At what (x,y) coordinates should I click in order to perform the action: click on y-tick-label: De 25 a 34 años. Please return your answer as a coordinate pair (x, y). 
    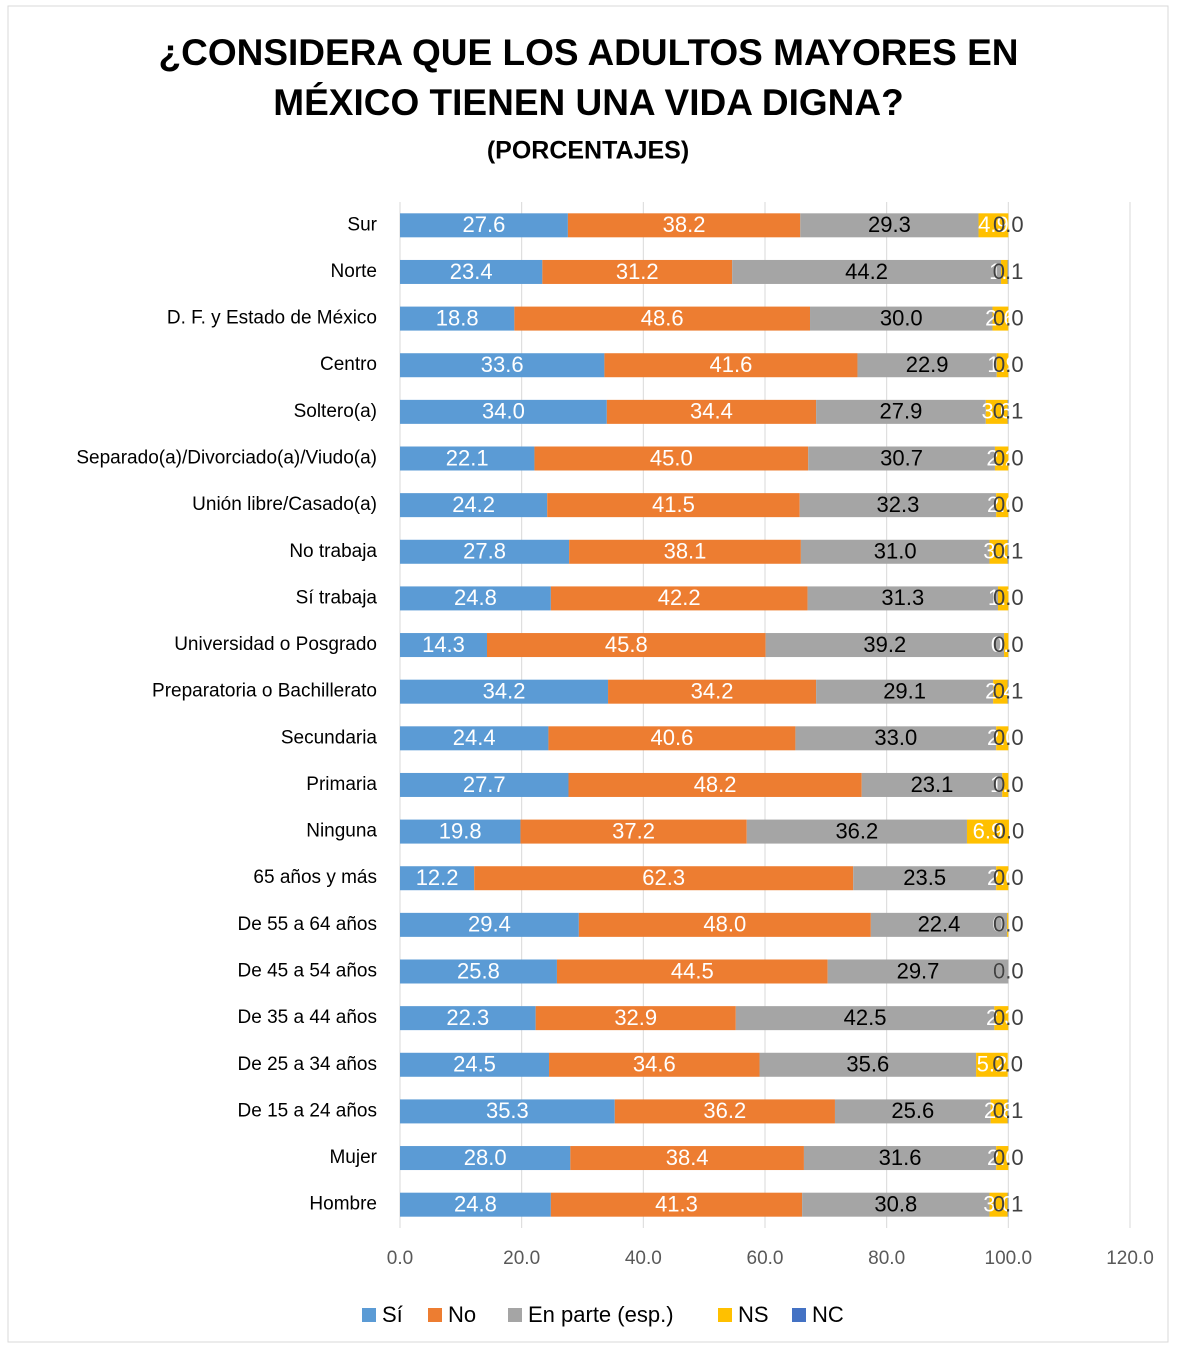
    Looking at the image, I should click on (307, 1064).